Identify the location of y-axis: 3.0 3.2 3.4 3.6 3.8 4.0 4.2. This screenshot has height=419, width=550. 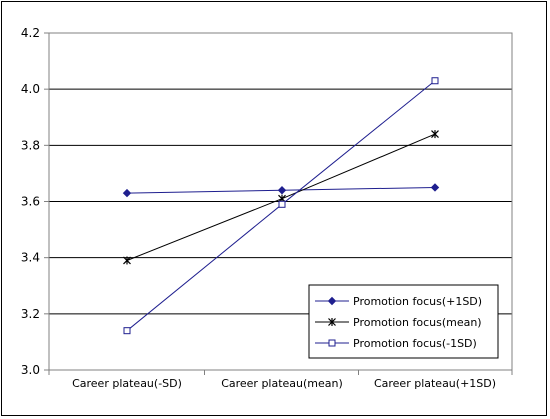
(35, 201).